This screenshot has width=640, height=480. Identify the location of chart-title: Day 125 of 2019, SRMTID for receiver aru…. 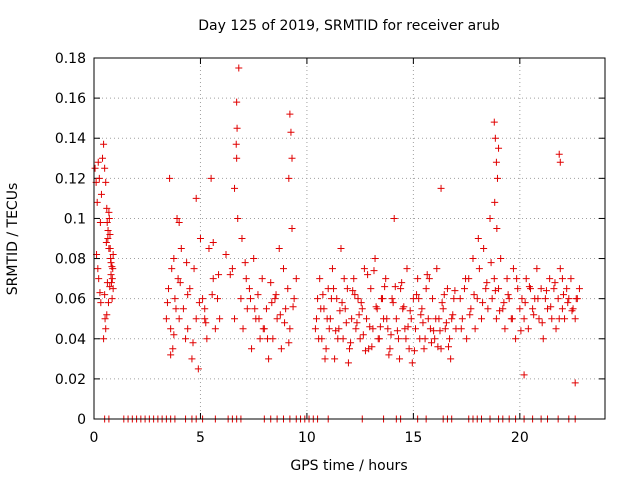
(349, 26).